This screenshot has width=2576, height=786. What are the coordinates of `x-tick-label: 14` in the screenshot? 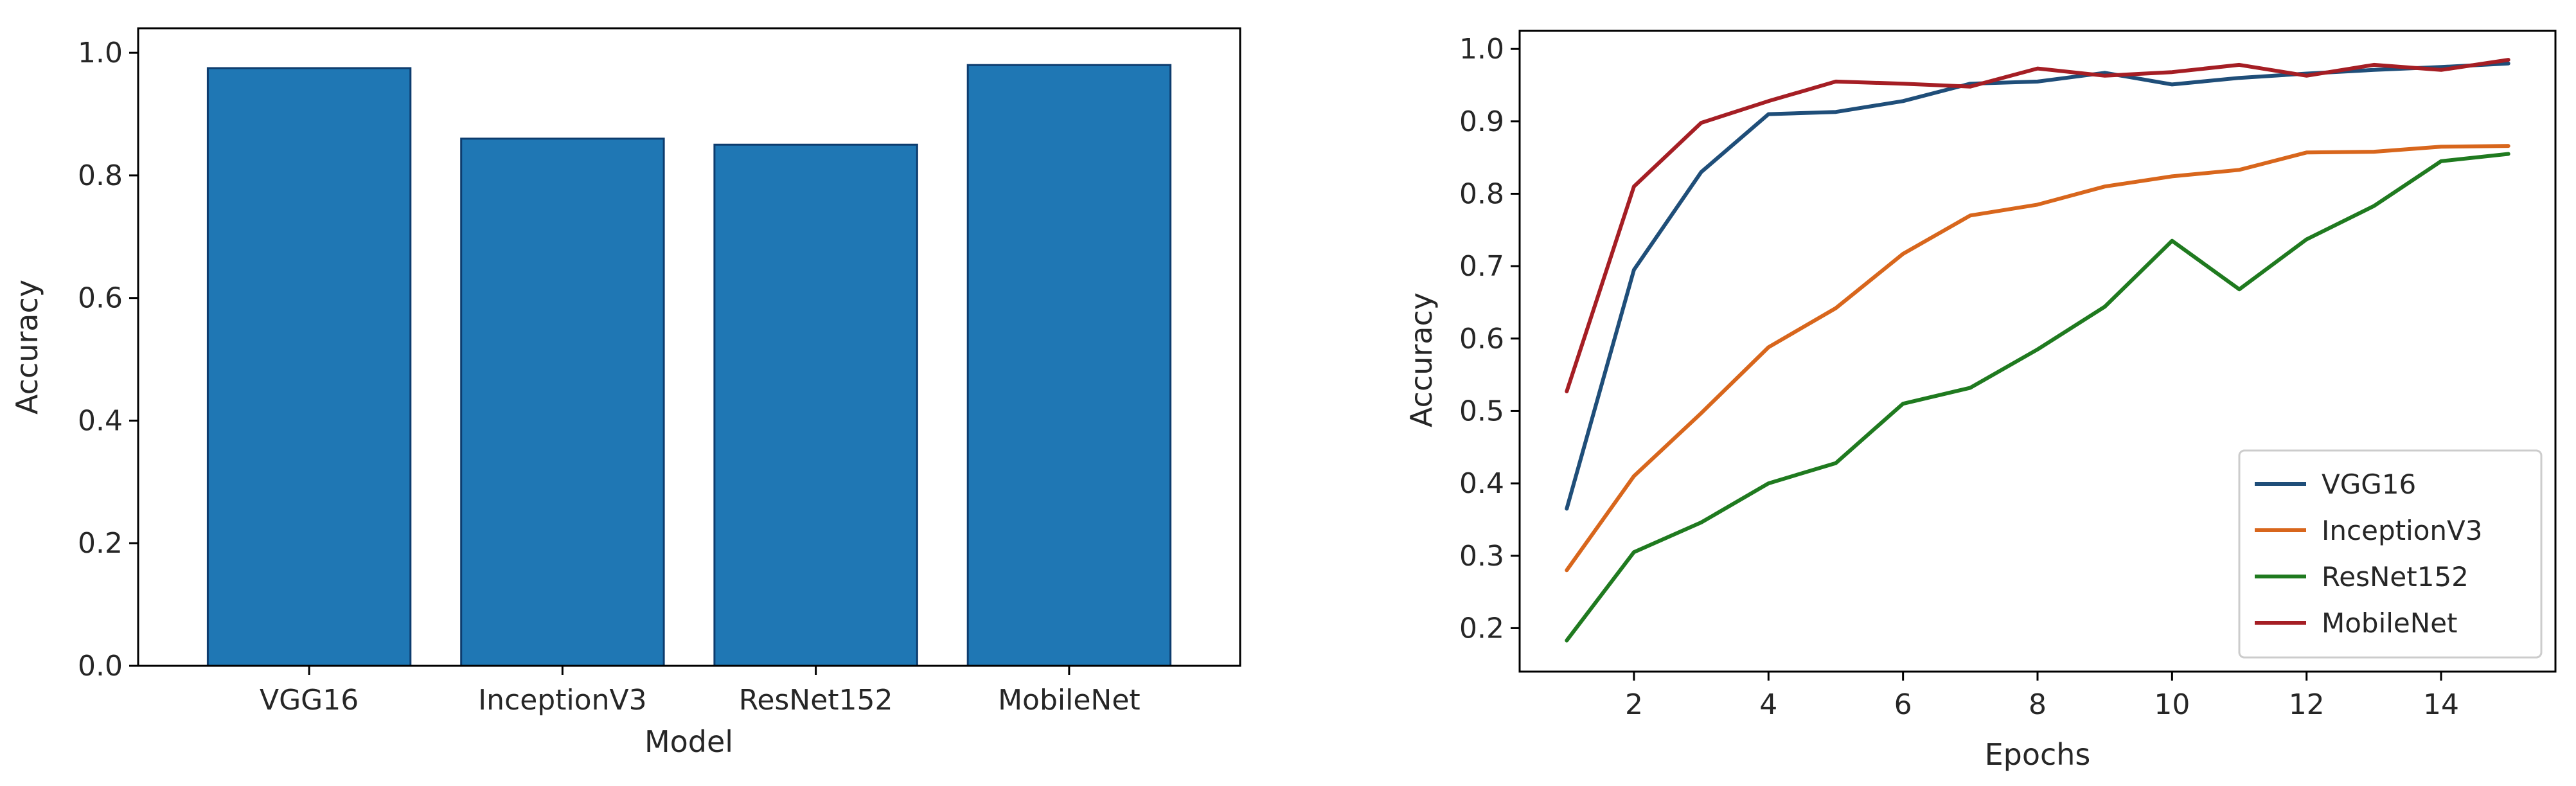 It's located at (2441, 705).